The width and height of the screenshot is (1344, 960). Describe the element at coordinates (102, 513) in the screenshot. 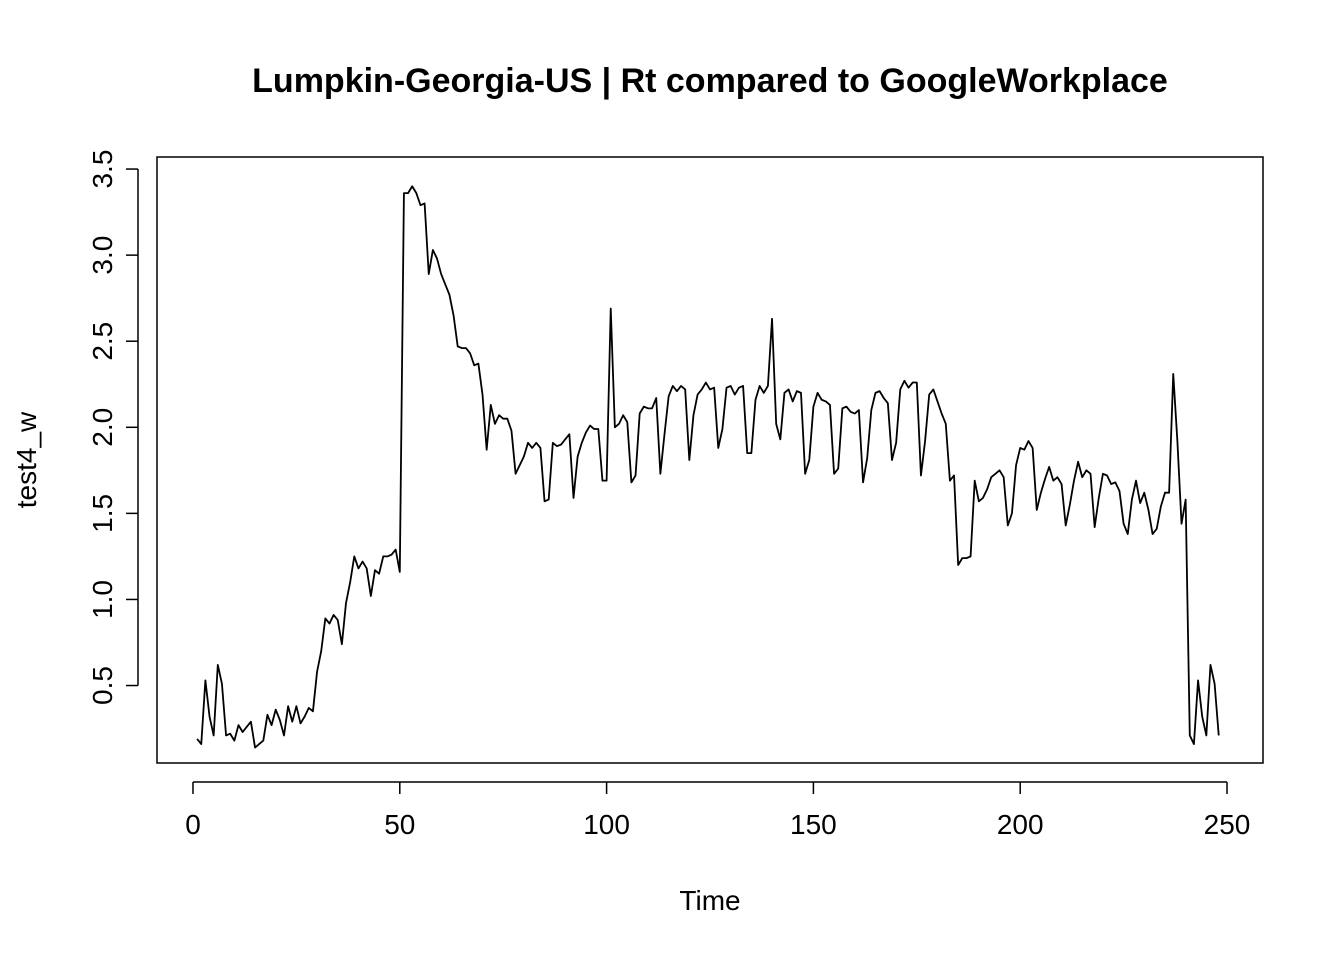

I see `y-tick-label: 1.5` at that location.